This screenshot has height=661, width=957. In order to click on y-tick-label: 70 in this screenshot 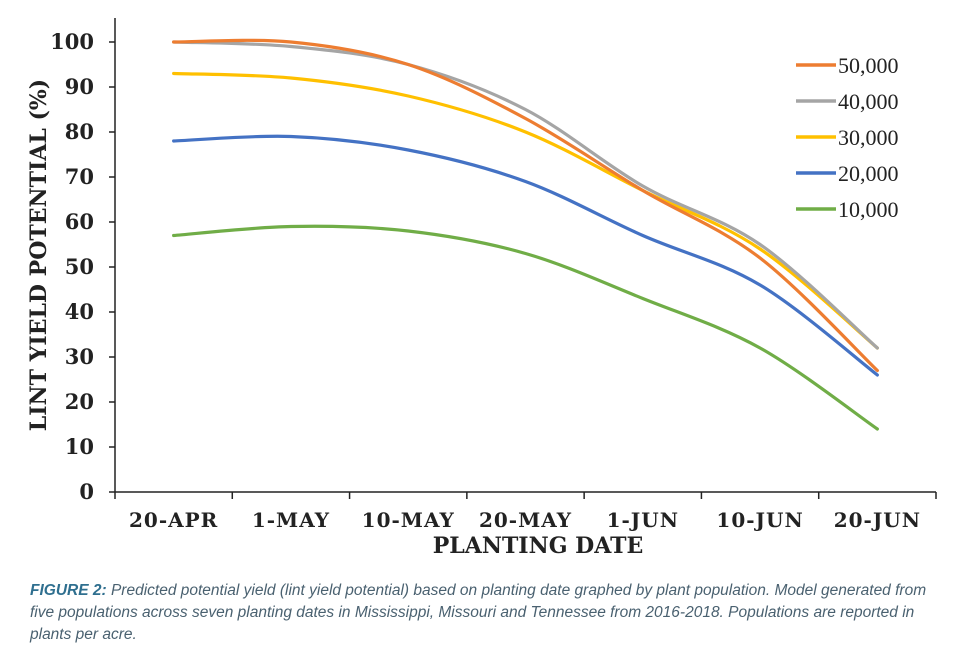, I will do `click(79, 176)`.